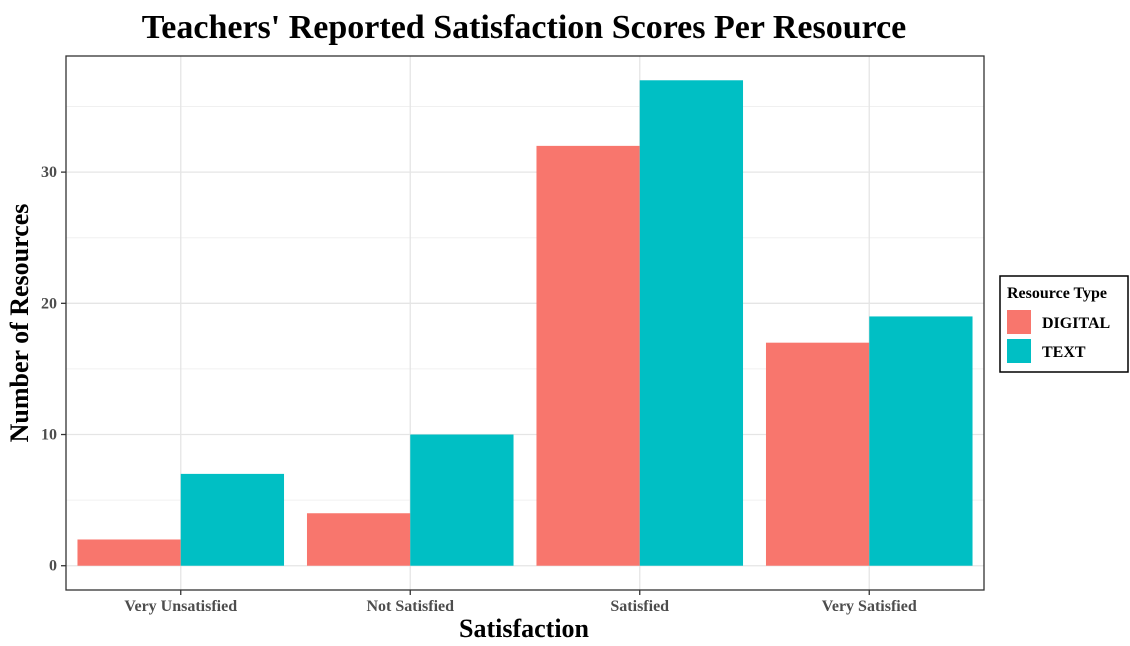  What do you see at coordinates (19, 323) in the screenshot?
I see `y-axis-title: Number of Resources` at bounding box center [19, 323].